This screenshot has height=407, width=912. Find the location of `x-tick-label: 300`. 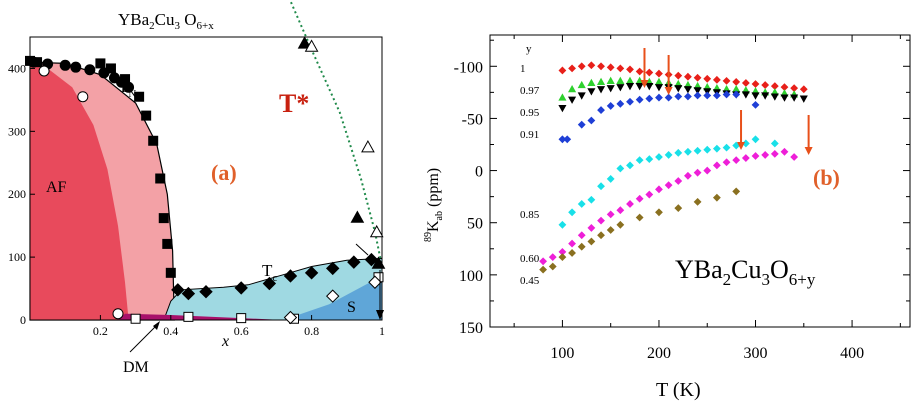

x-tick-label: 300 is located at coordinates (756, 353).